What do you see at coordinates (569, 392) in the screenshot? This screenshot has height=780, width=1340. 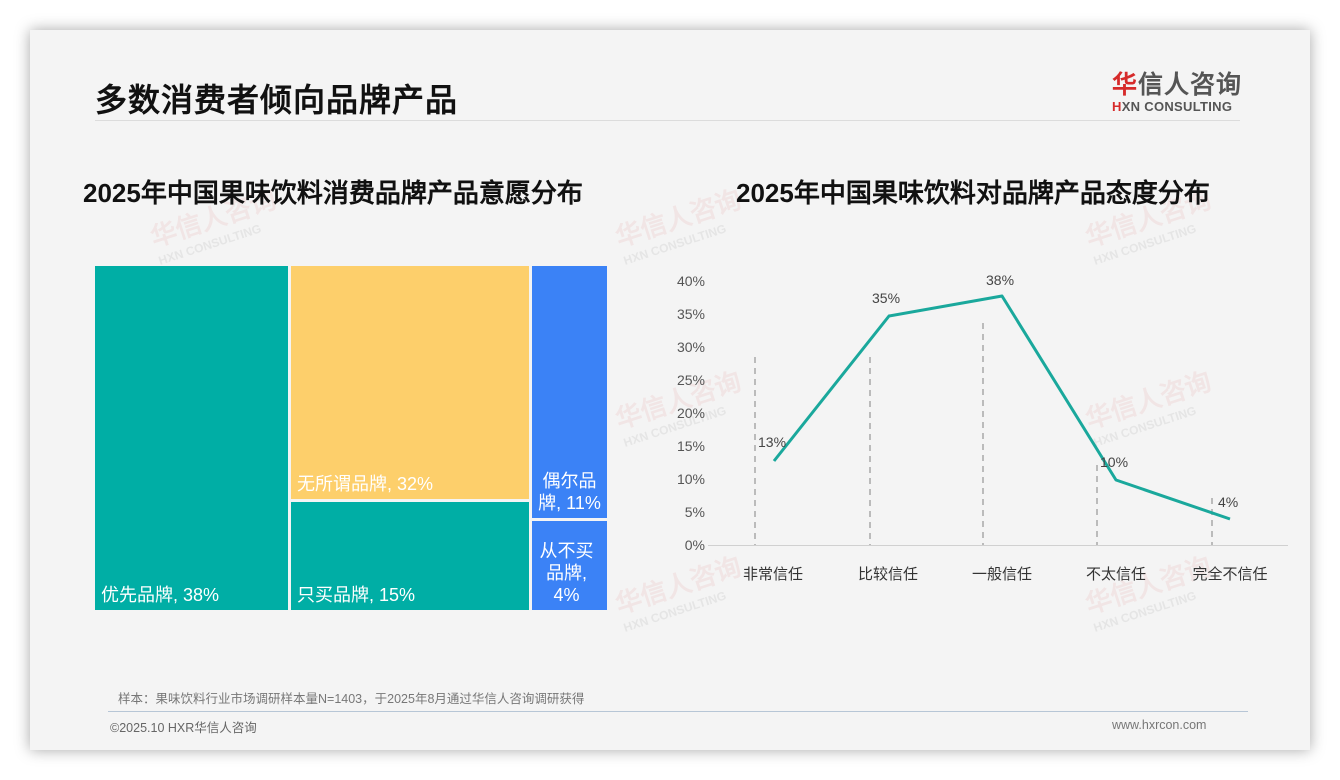 I see `treemap-tile-occasional: 偶尔品 牌, 11%` at bounding box center [569, 392].